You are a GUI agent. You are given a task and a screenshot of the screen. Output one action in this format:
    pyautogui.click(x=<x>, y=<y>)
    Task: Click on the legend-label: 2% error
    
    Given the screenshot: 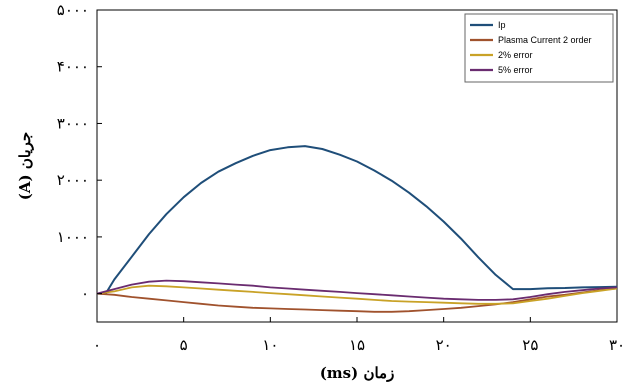 What is the action you would take?
    pyautogui.click(x=515, y=55)
    